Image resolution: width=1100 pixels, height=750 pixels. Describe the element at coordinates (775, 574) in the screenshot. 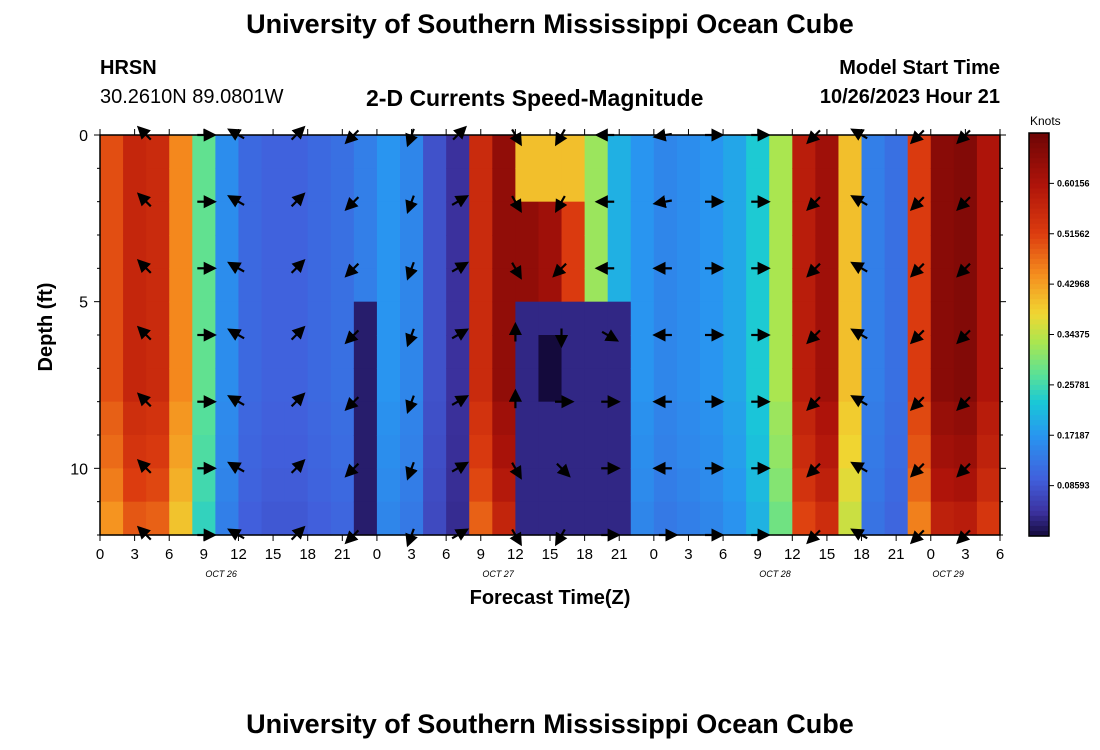

I see `date-label: OCT 28` at that location.